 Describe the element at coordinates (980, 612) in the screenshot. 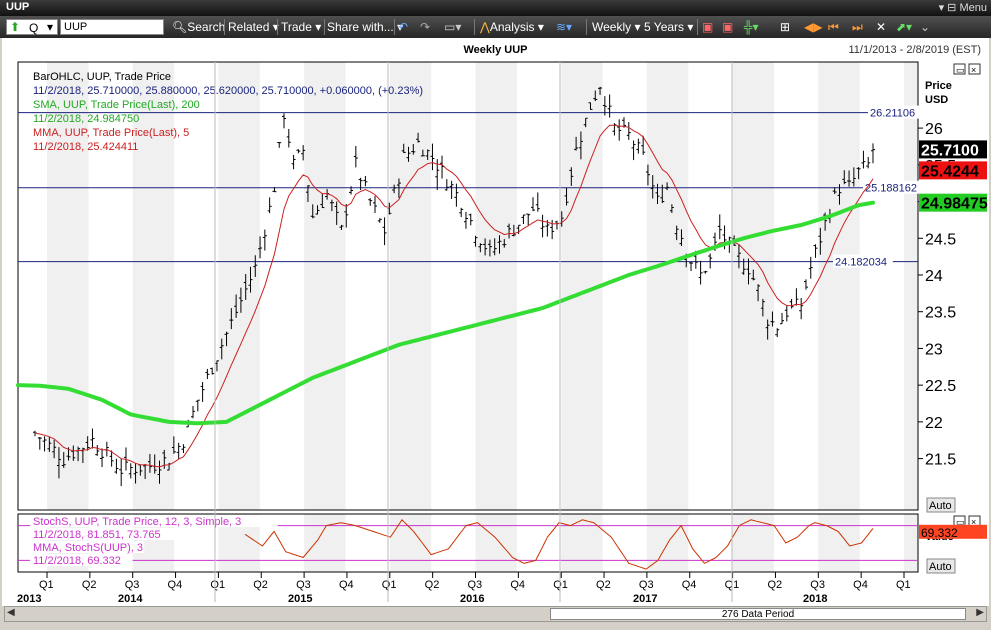

I see `scroll-right-arrow-icon: ▶` at that location.